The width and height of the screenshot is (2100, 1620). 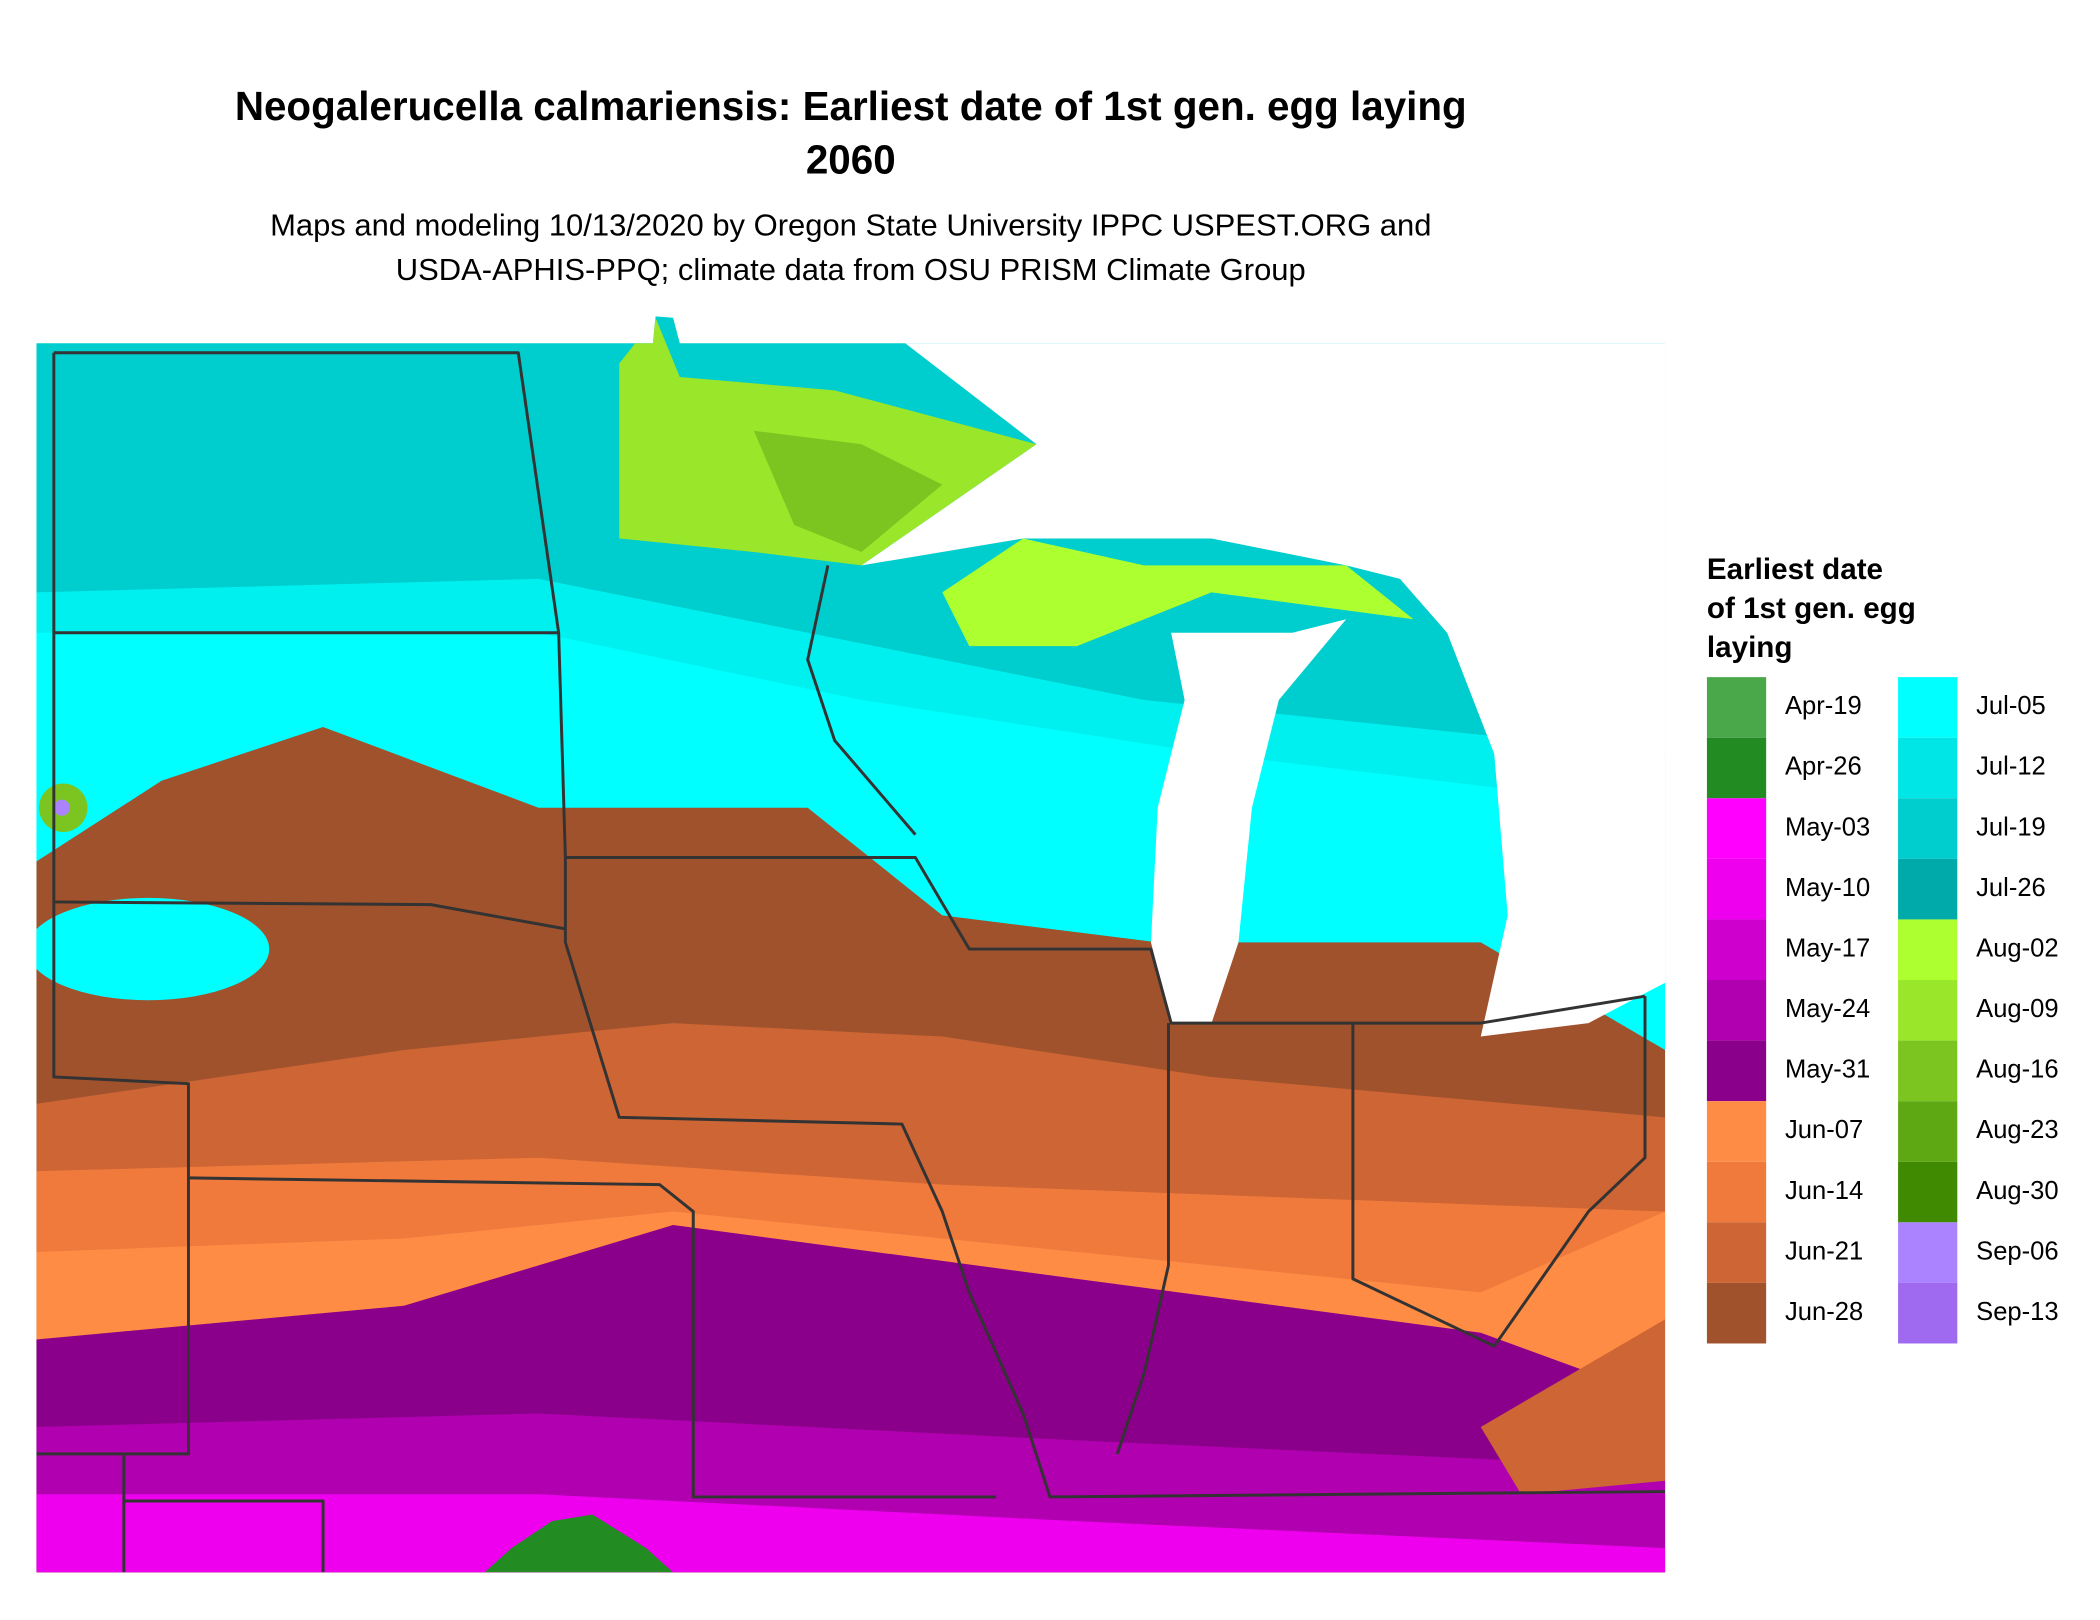 What do you see at coordinates (2011, 706) in the screenshot?
I see `legend-label: Jul-05` at bounding box center [2011, 706].